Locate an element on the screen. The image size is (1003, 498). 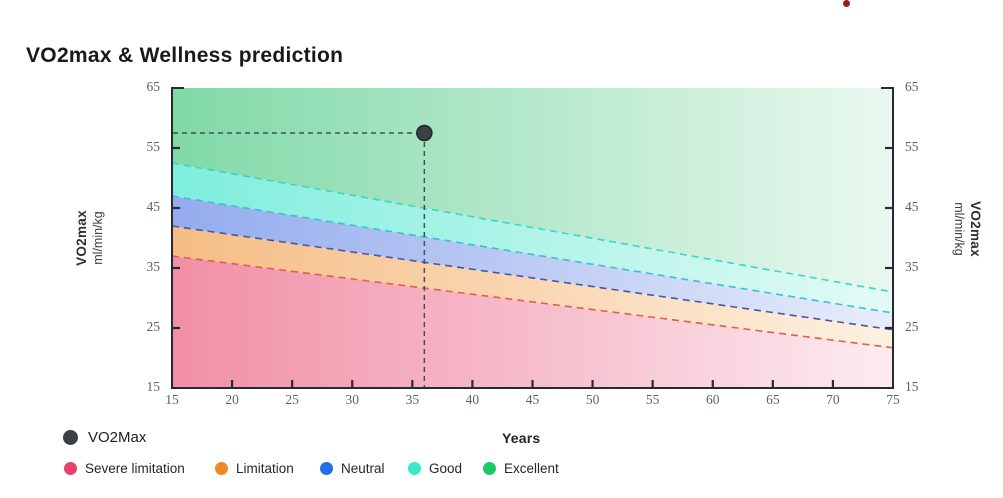
y-tick-label-right: 25 is located at coordinates (912, 326).